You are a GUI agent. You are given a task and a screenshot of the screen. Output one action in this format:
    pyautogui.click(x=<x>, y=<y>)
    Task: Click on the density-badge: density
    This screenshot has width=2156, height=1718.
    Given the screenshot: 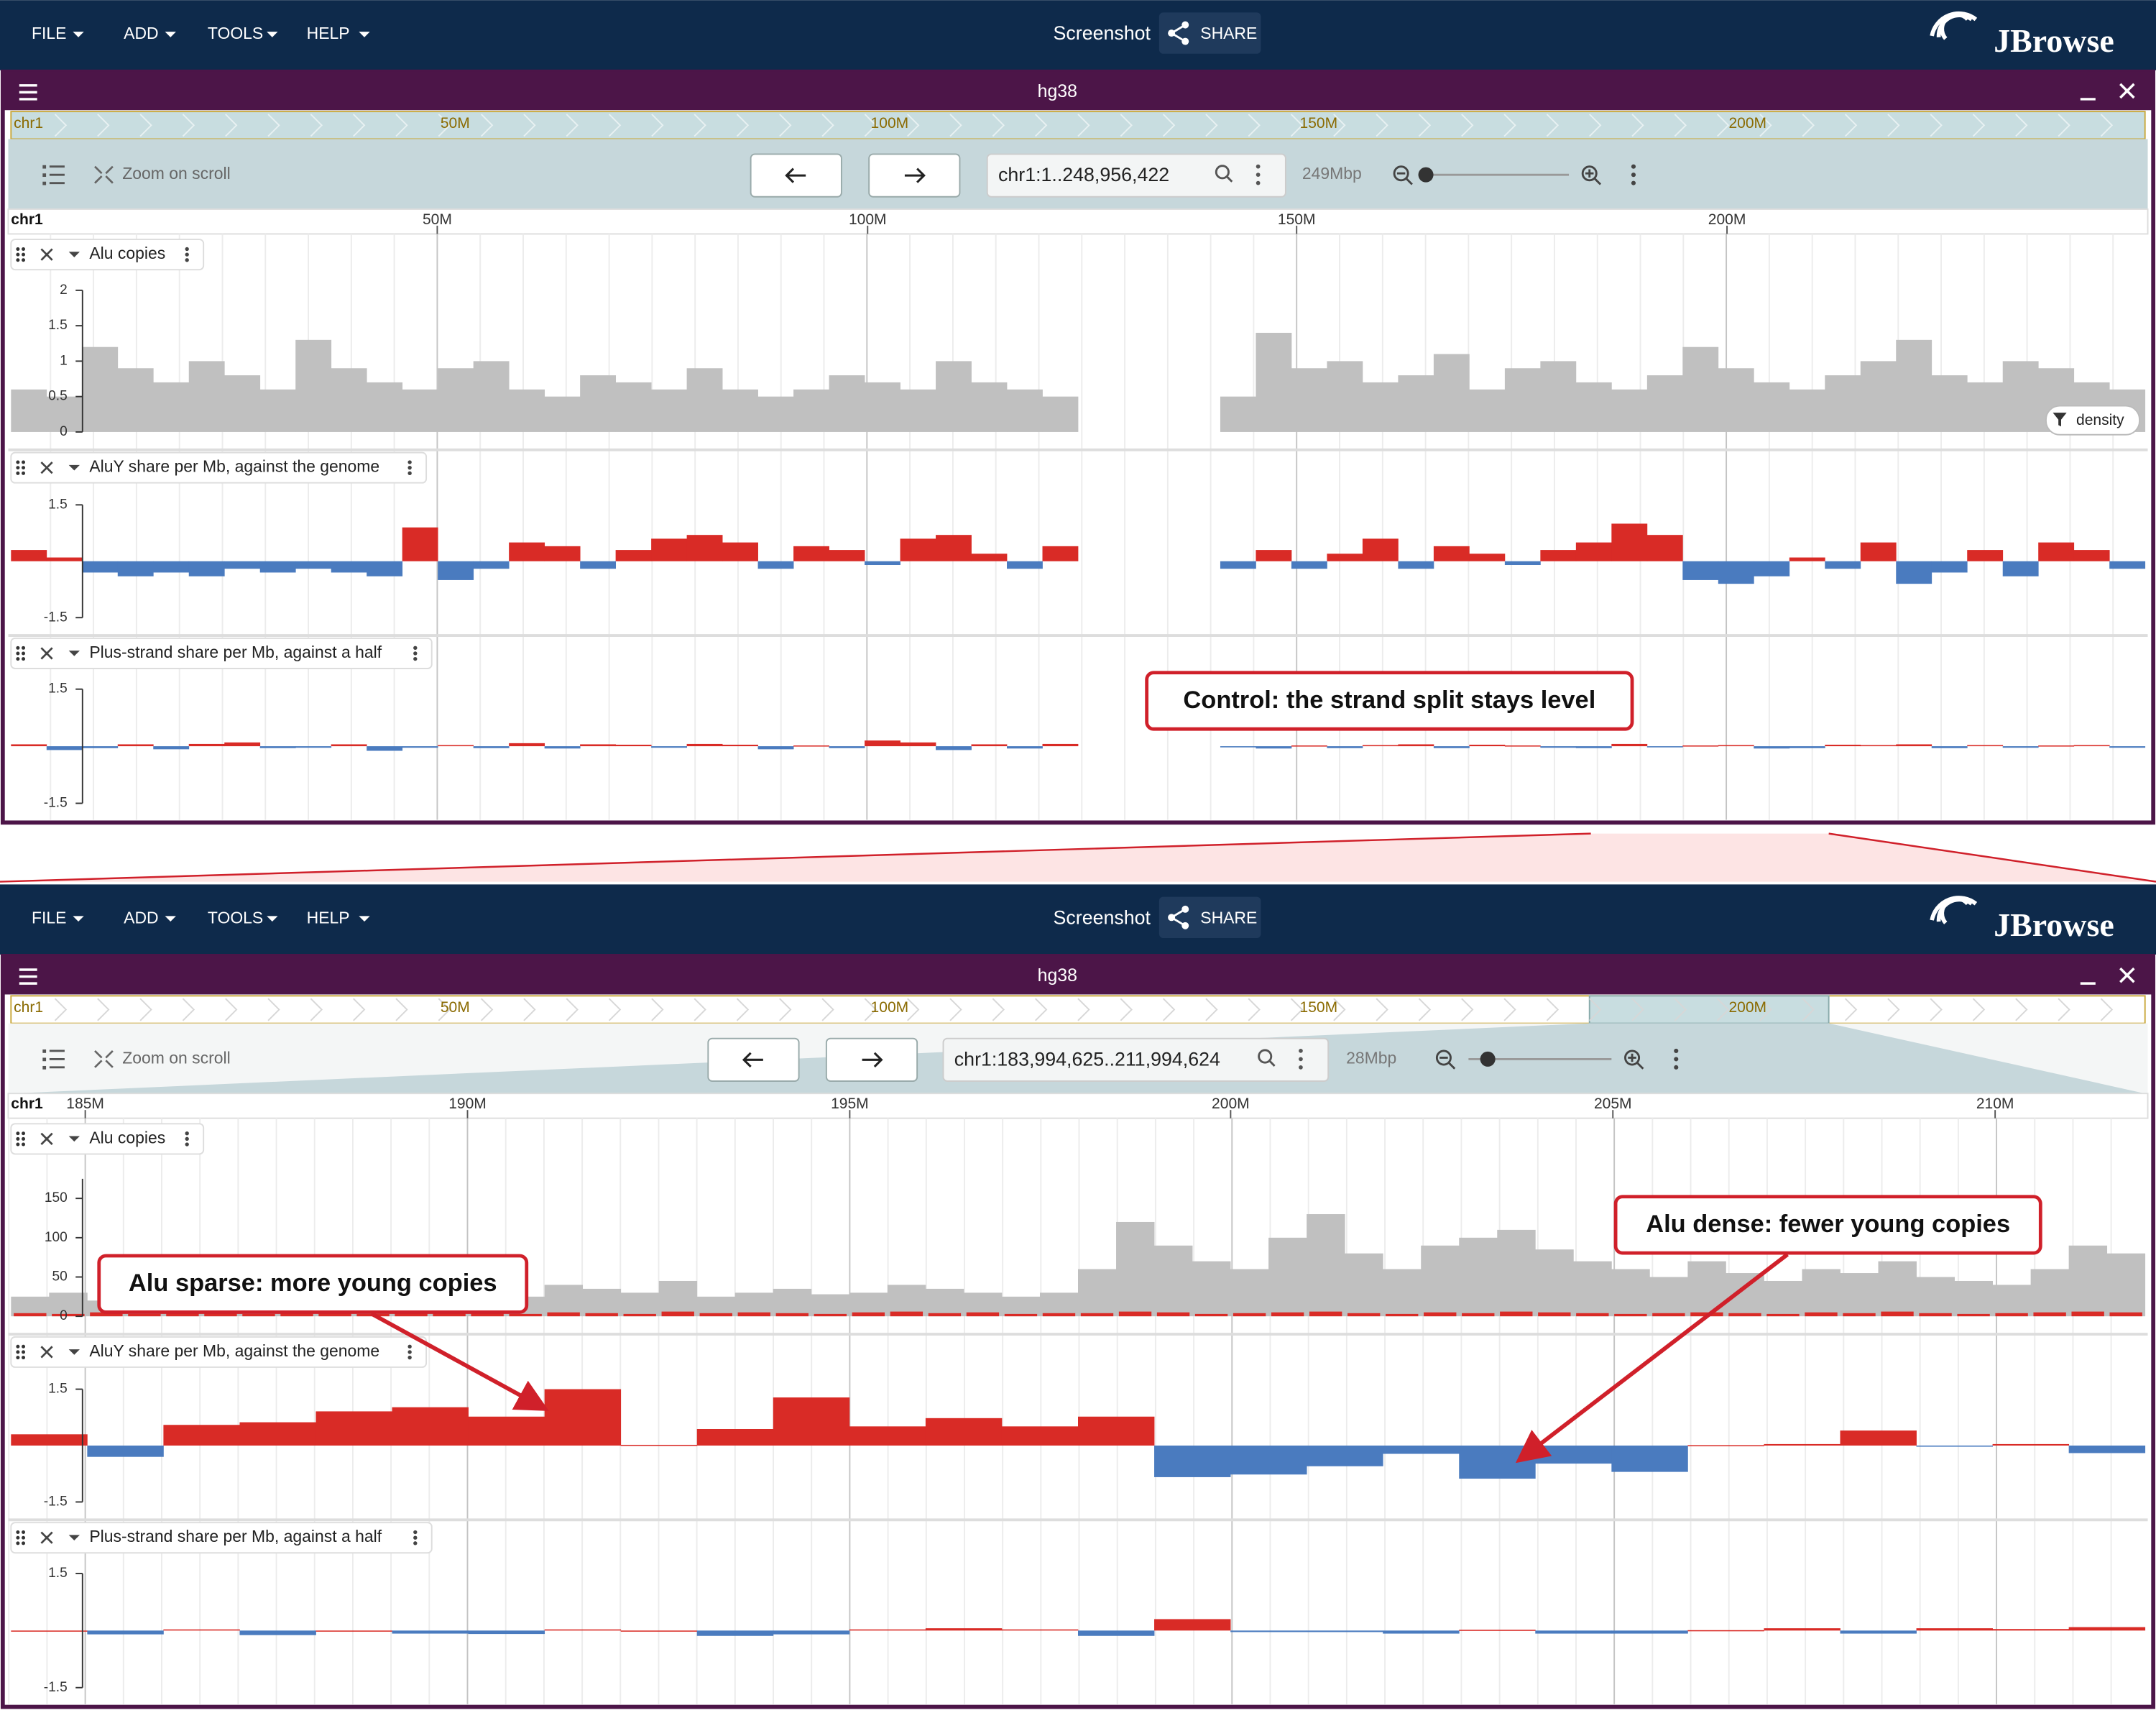 What is the action you would take?
    pyautogui.click(x=2092, y=420)
    